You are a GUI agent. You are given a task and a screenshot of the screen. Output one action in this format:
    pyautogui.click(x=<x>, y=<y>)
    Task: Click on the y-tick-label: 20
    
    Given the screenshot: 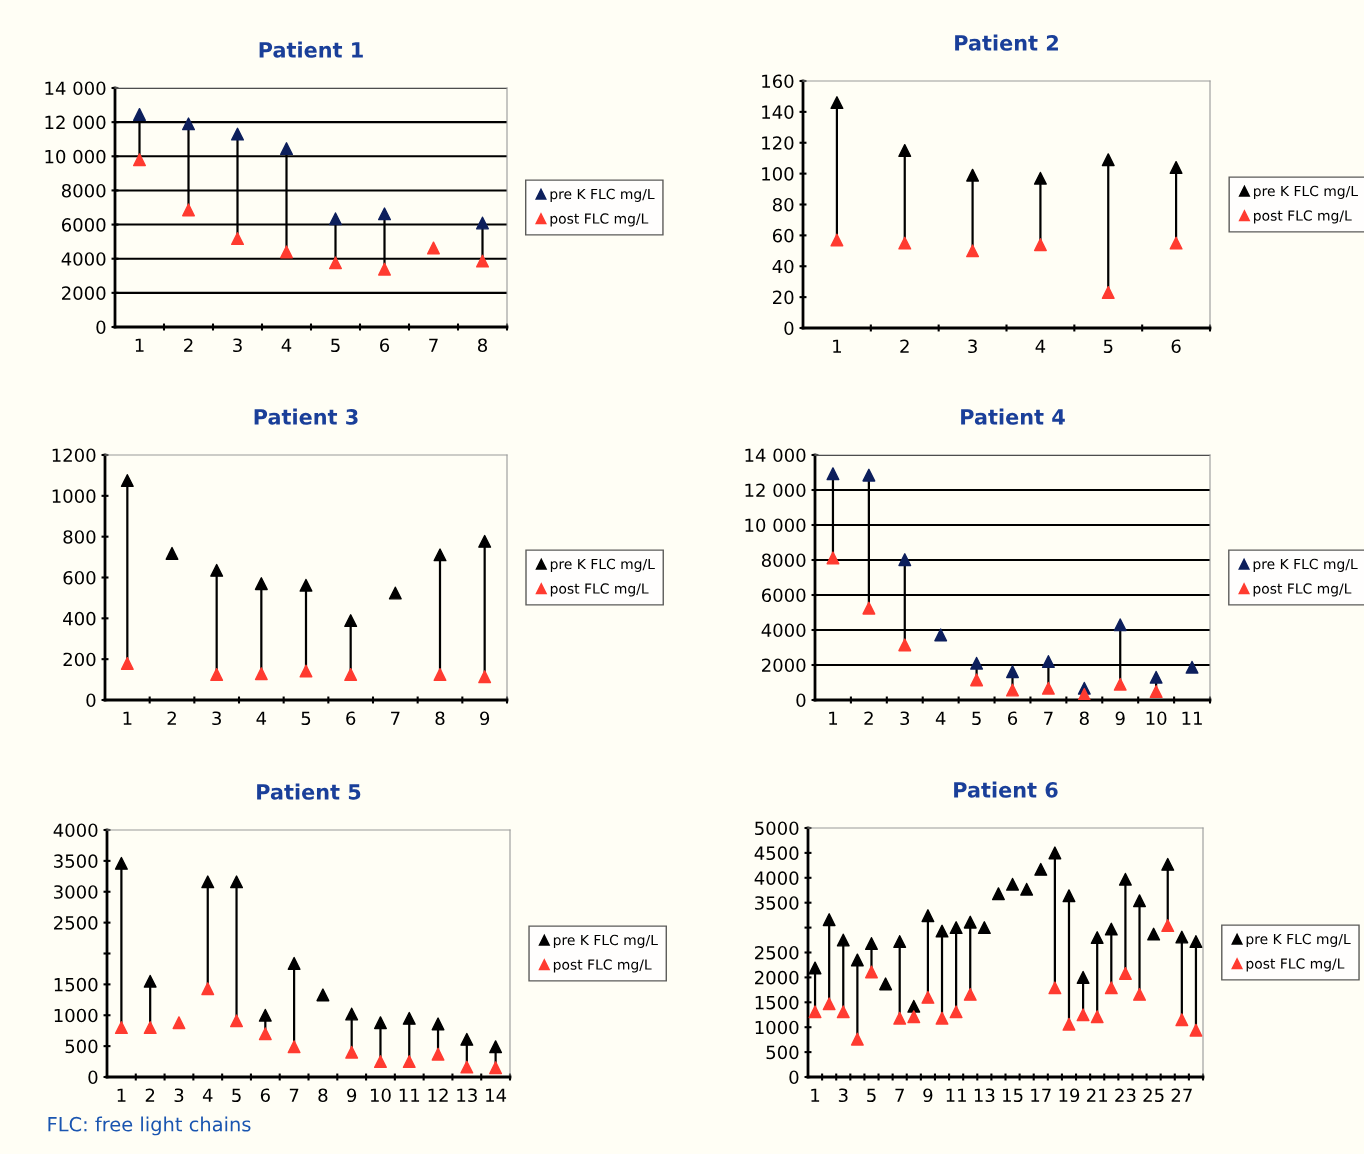 What is the action you would take?
    pyautogui.click(x=783, y=297)
    